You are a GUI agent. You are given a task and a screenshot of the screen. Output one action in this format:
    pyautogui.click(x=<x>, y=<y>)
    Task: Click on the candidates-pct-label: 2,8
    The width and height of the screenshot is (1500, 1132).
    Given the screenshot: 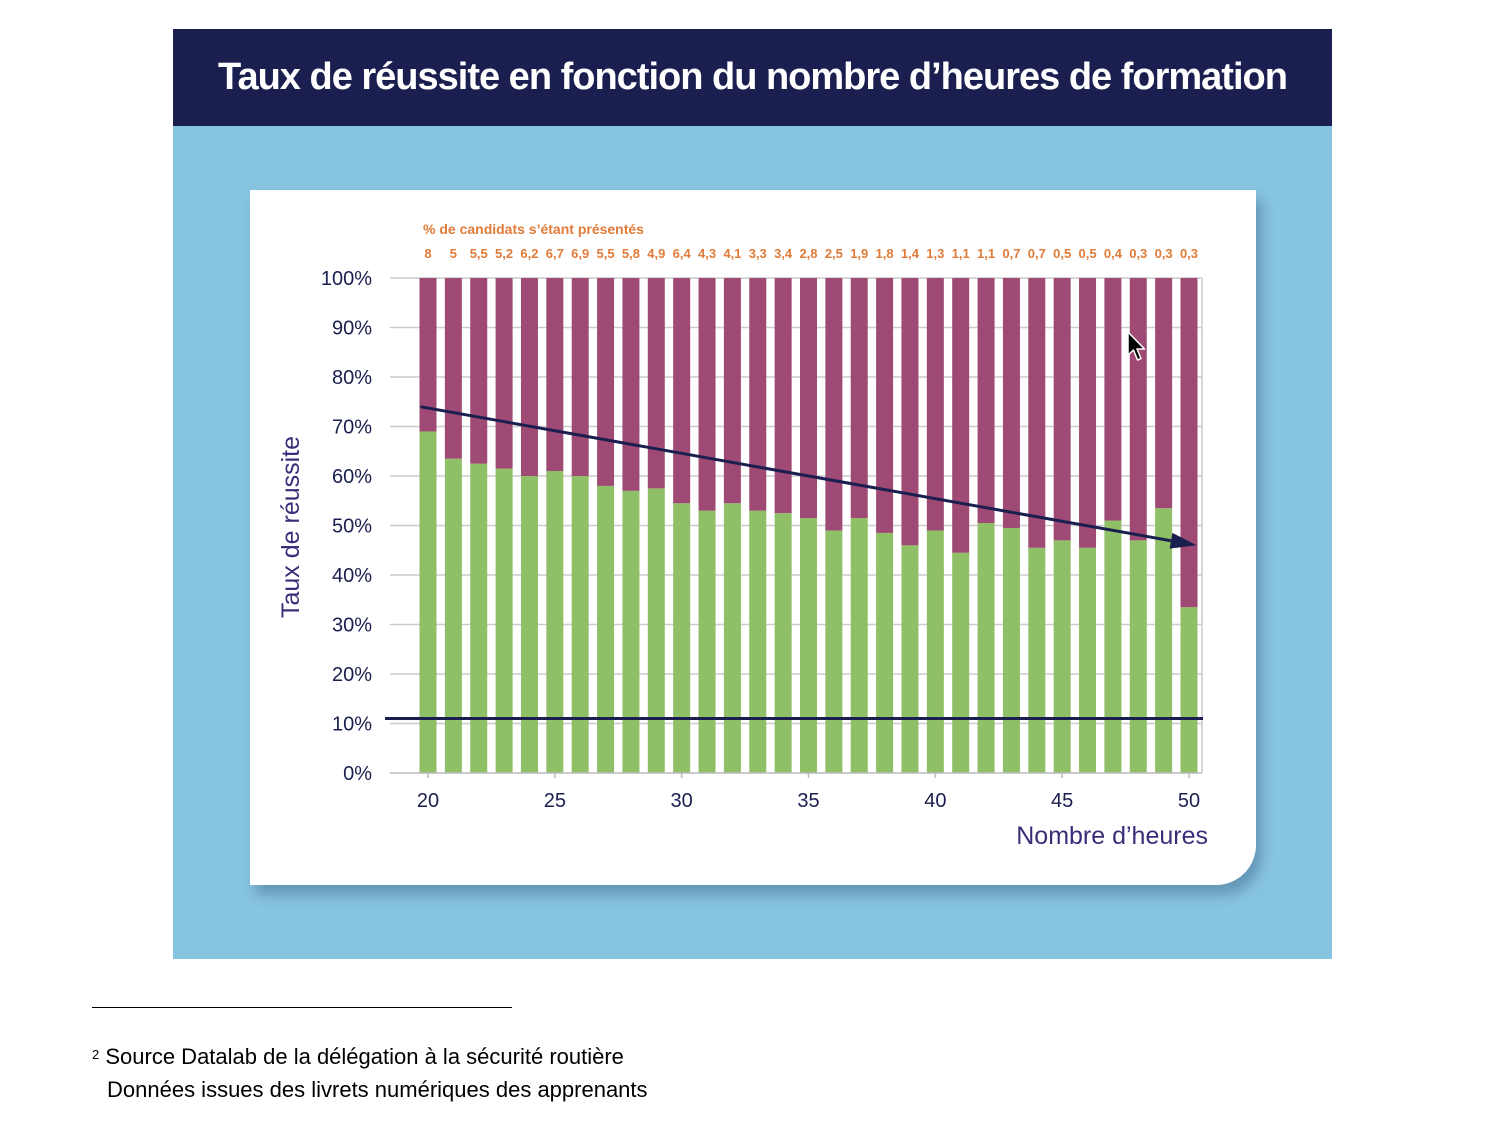 What is the action you would take?
    pyautogui.click(x=808, y=253)
    